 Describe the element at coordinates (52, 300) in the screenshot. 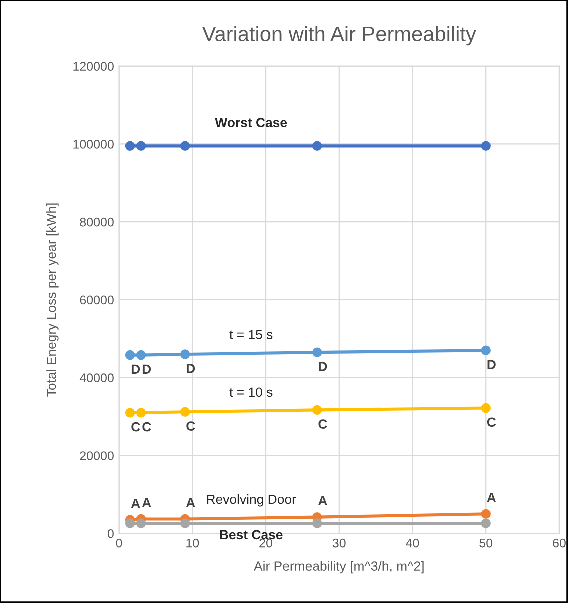

I see `y-axis-title: Total Enegry Loss per year [kWh]` at that location.